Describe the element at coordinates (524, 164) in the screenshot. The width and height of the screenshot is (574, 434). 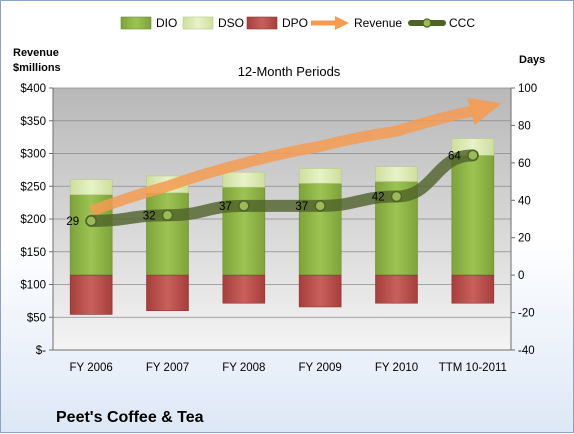
I see `right-tick-label: 60` at that location.